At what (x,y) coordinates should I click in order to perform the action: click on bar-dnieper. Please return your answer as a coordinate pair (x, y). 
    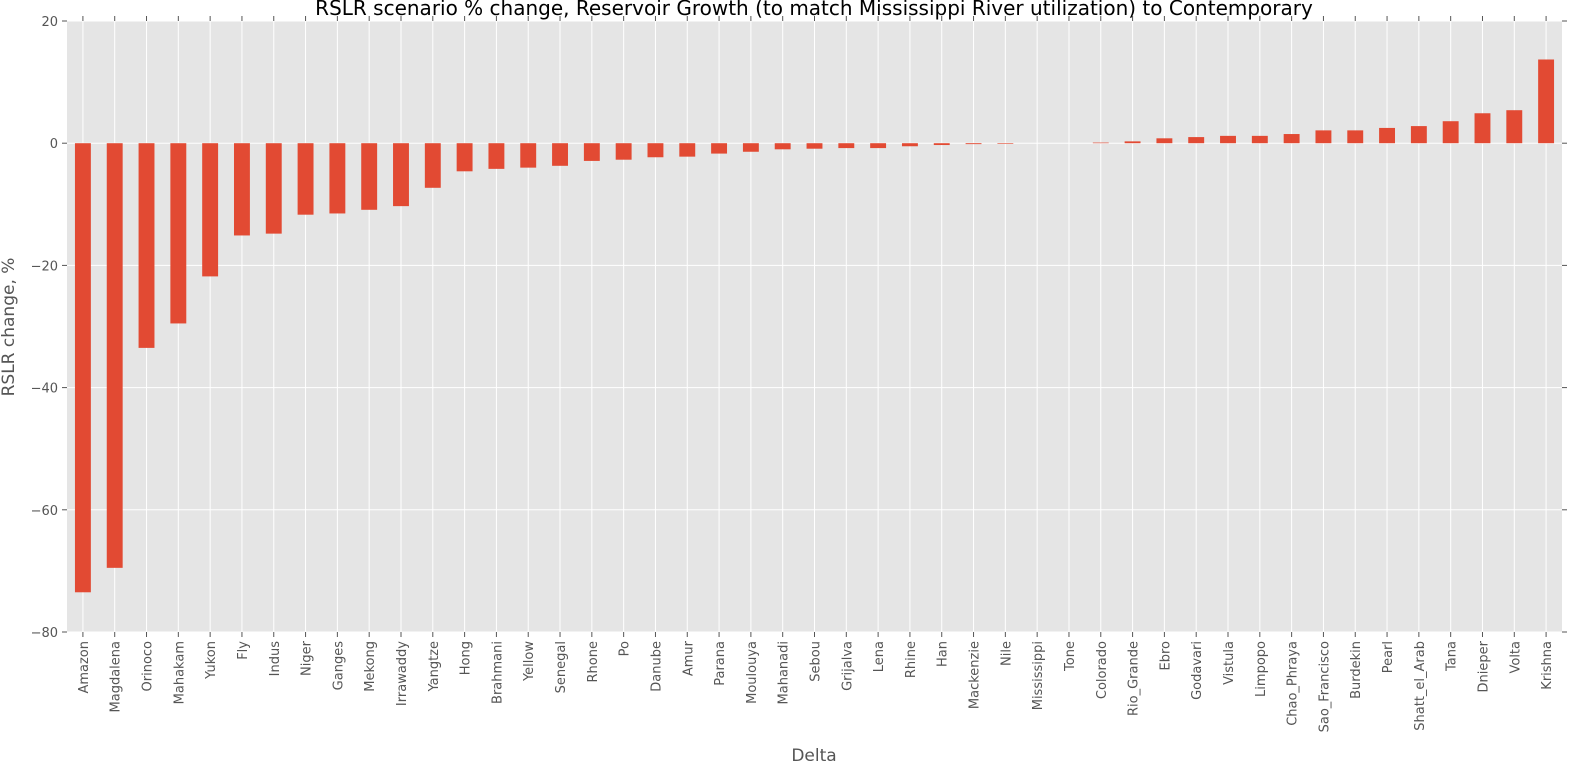
    Looking at the image, I should click on (1482, 128).